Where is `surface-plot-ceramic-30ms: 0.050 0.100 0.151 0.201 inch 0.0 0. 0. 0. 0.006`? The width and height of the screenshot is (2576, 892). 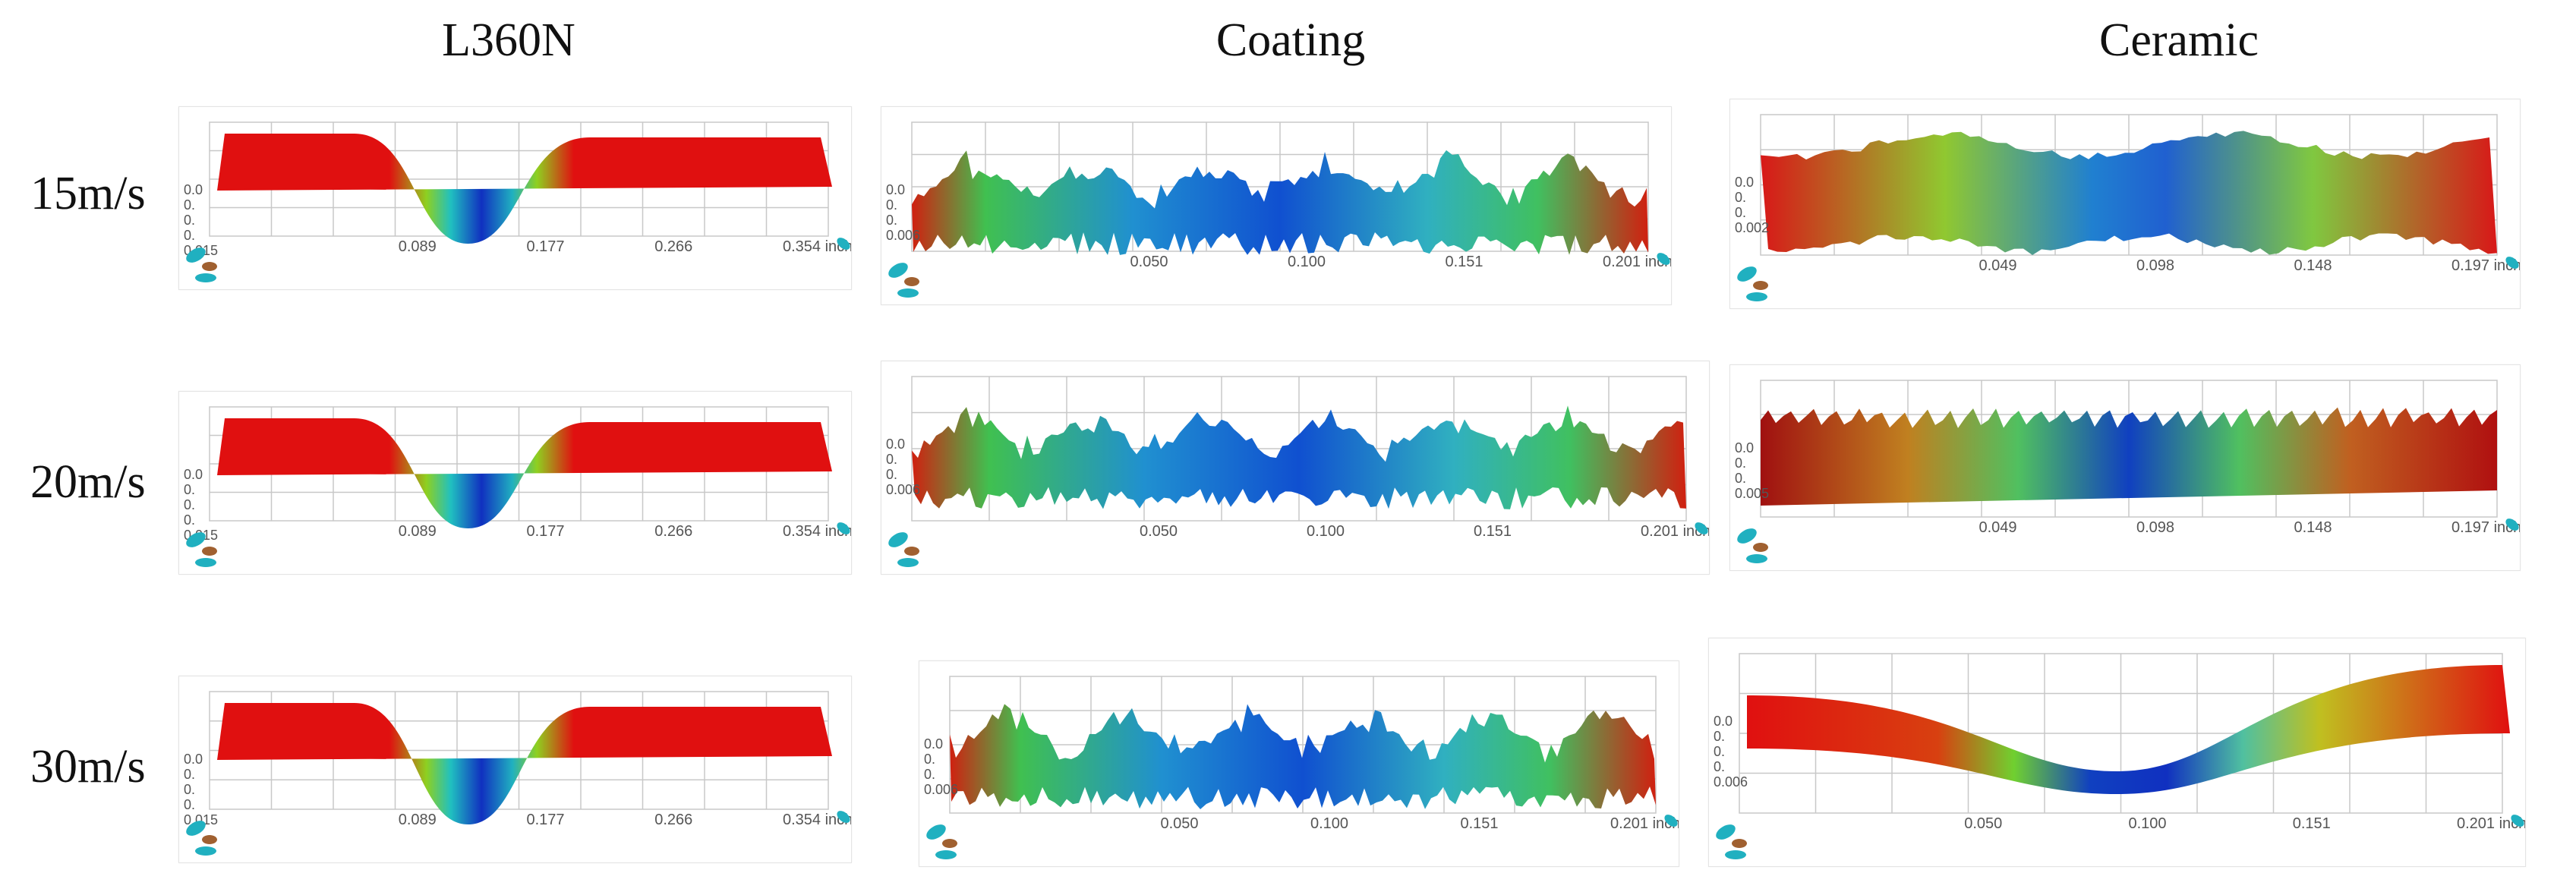
surface-plot-ceramic-30ms: 0.050 0.100 0.151 0.201 inch 0.0 0. 0. 0. 0.006 is located at coordinates (2117, 752).